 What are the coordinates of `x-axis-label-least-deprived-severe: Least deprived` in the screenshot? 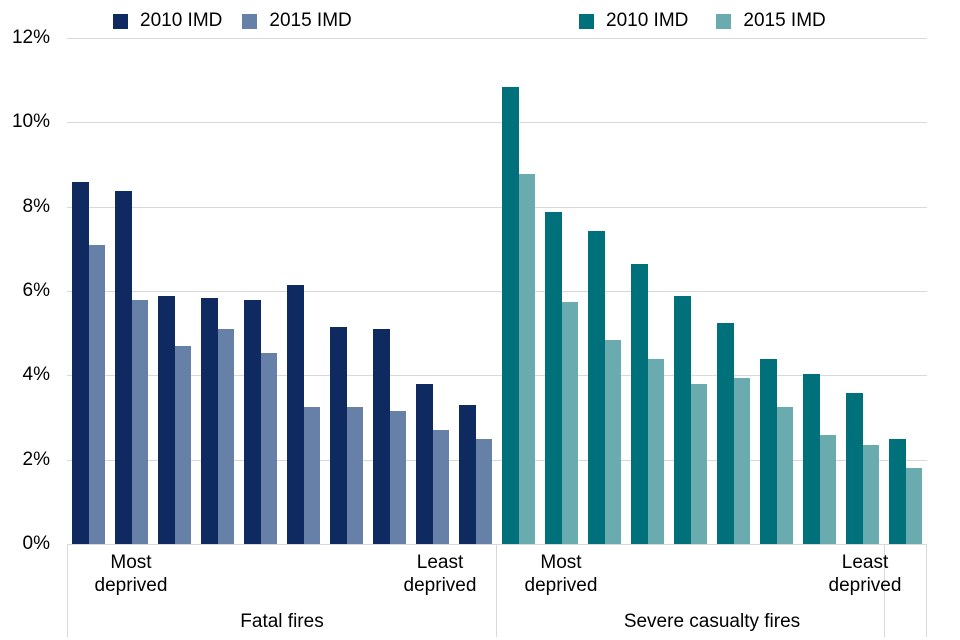 It's located at (865, 574).